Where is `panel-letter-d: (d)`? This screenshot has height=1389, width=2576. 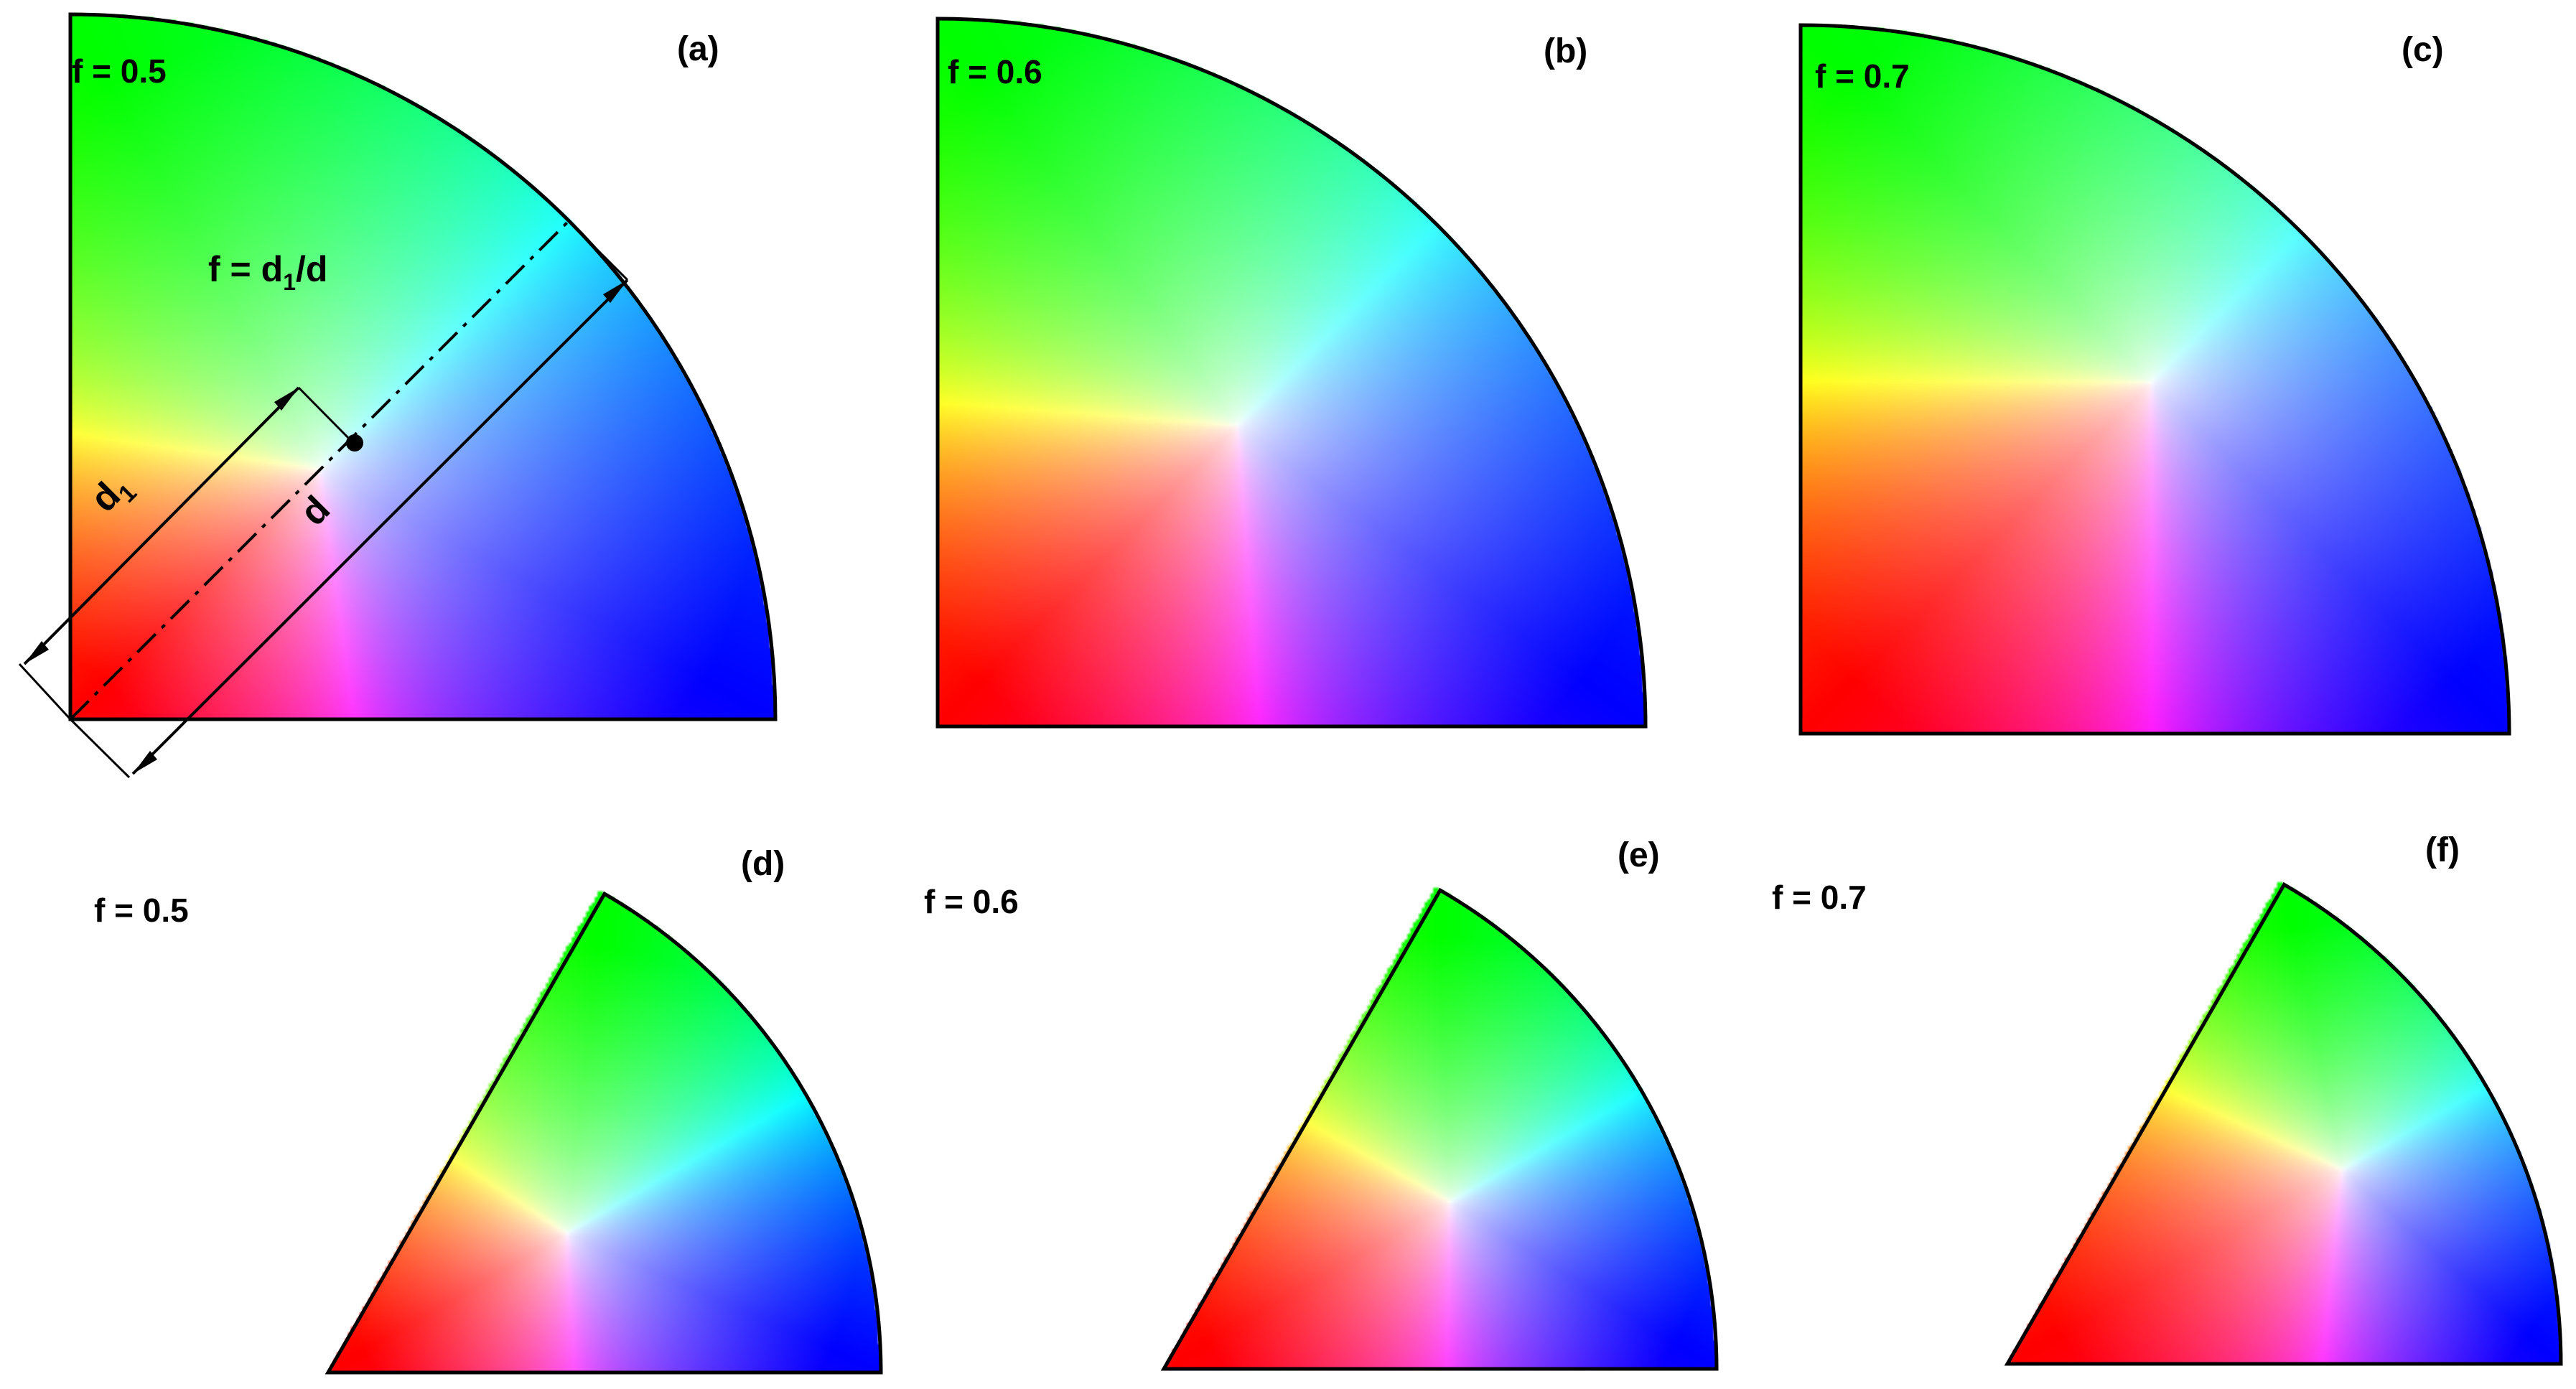
panel-letter-d: (d) is located at coordinates (763, 864).